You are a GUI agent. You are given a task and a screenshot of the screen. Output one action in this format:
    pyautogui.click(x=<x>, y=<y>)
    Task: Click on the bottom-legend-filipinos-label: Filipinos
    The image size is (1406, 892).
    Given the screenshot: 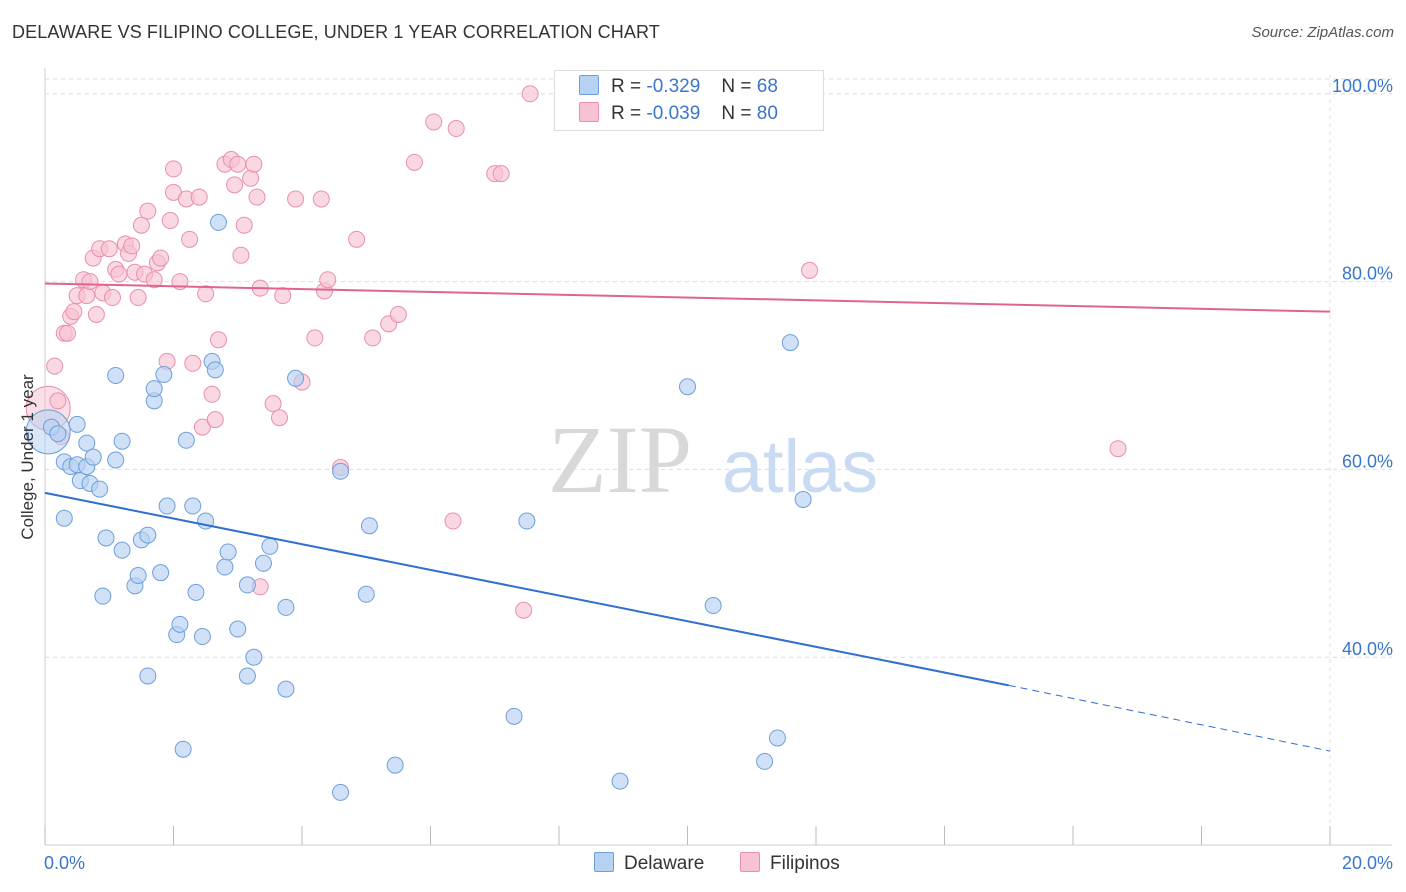 What is the action you would take?
    pyautogui.click(x=805, y=863)
    